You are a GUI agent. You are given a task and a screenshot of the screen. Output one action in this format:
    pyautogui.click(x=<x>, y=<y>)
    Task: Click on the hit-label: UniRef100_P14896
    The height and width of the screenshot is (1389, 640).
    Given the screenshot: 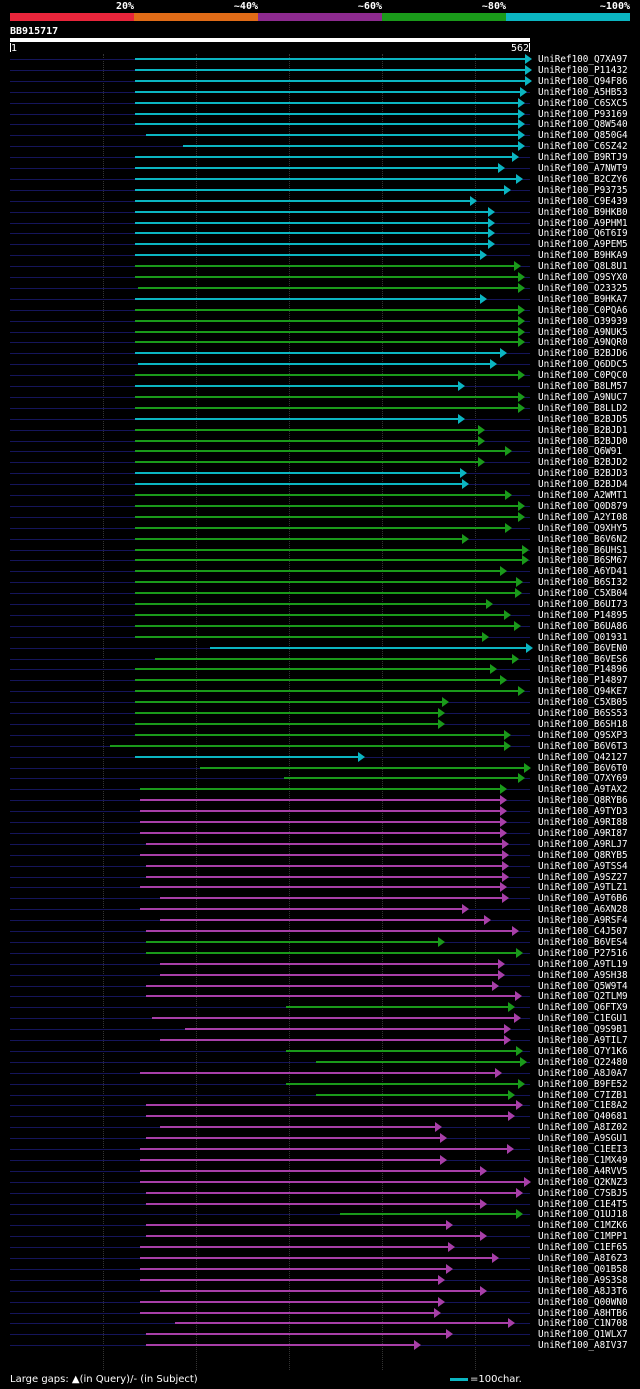 What is the action you would take?
    pyautogui.click(x=583, y=669)
    